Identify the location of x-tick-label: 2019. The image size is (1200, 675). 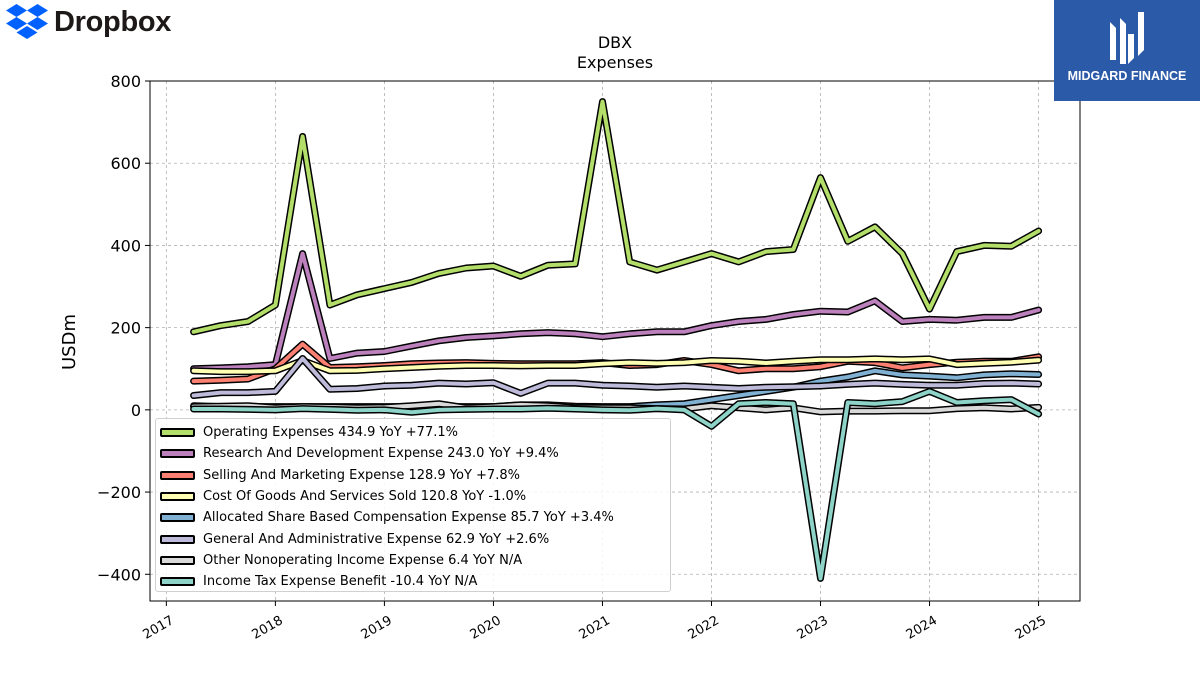
(377, 628).